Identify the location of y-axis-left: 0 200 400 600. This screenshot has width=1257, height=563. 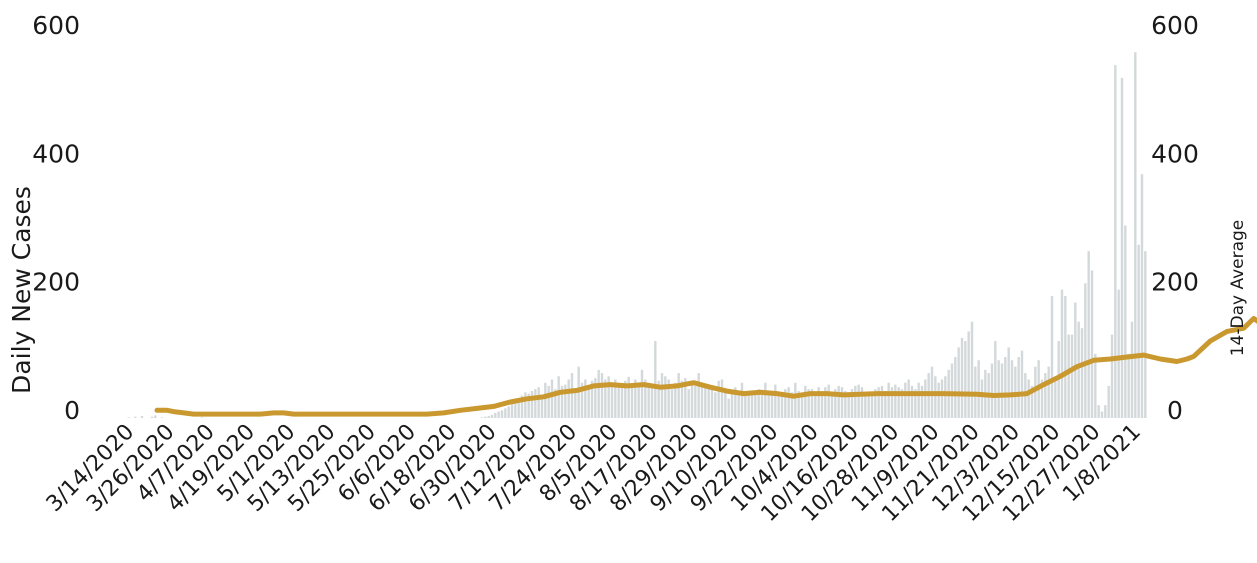
(56, 218).